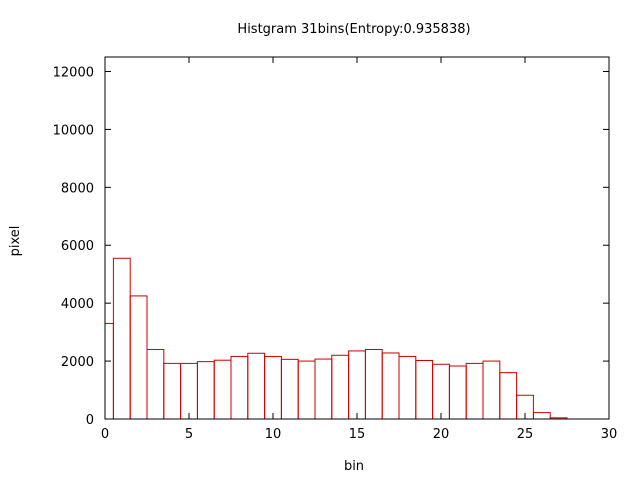 The width and height of the screenshot is (640, 480). Describe the element at coordinates (353, 29) in the screenshot. I see `chart-title: Histgram 31bins(Entropy:0.935838)` at that location.